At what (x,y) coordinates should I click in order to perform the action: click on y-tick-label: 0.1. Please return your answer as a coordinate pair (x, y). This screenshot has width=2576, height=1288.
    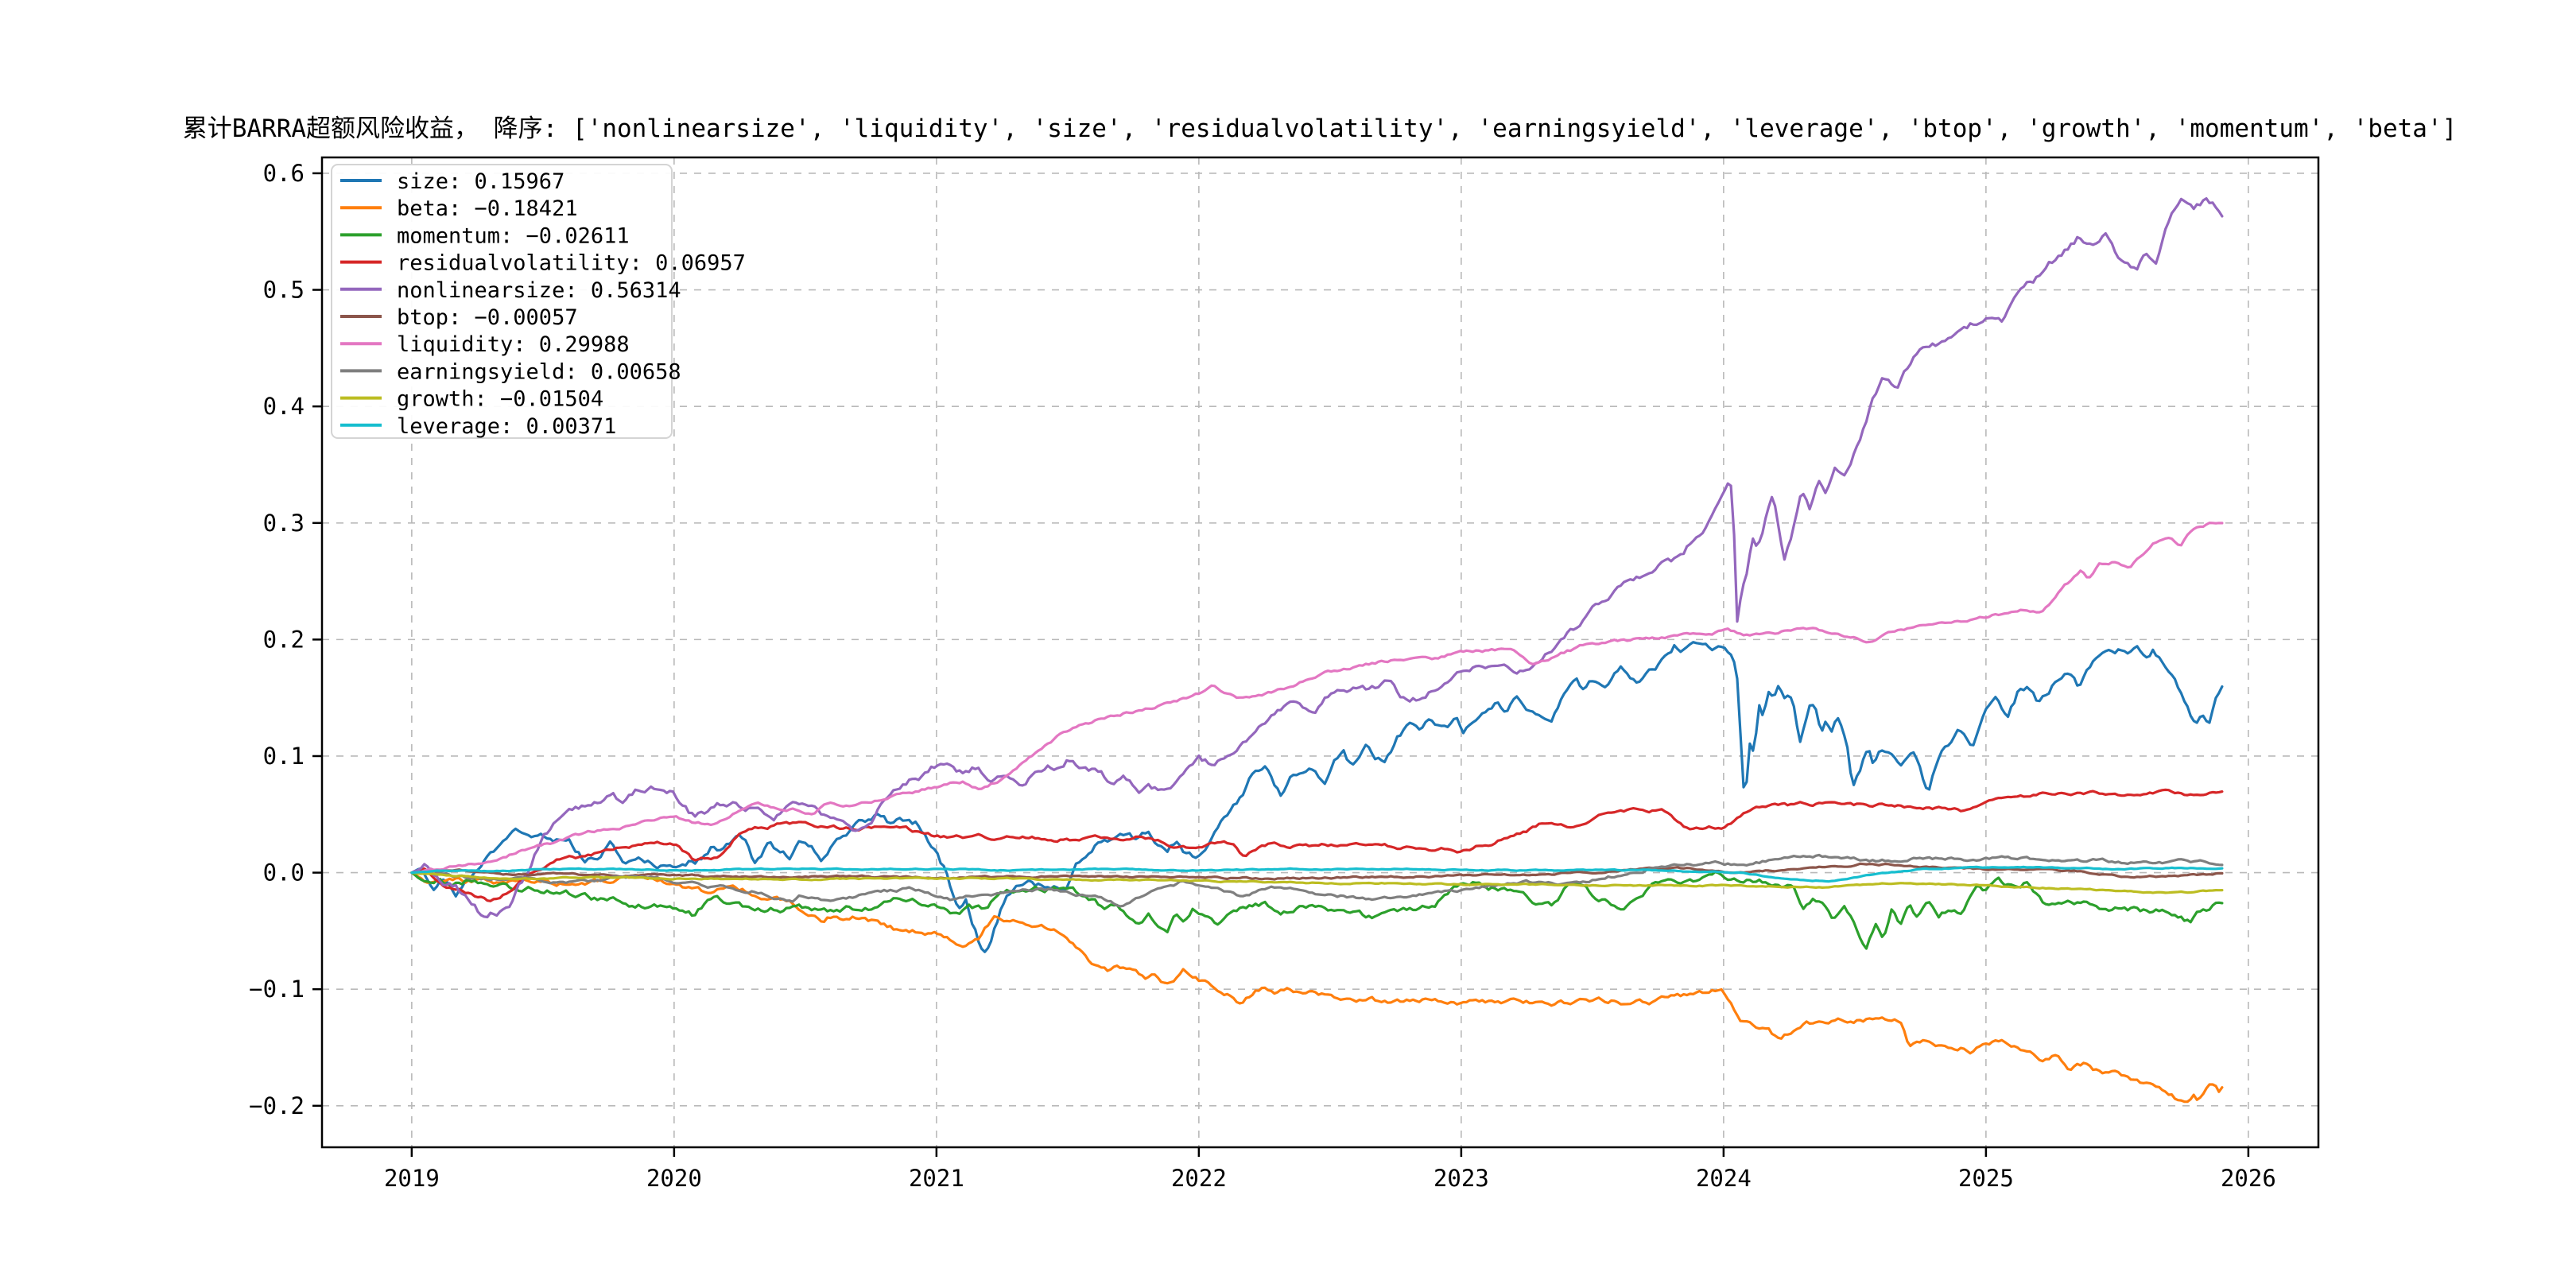
    Looking at the image, I should click on (284, 756).